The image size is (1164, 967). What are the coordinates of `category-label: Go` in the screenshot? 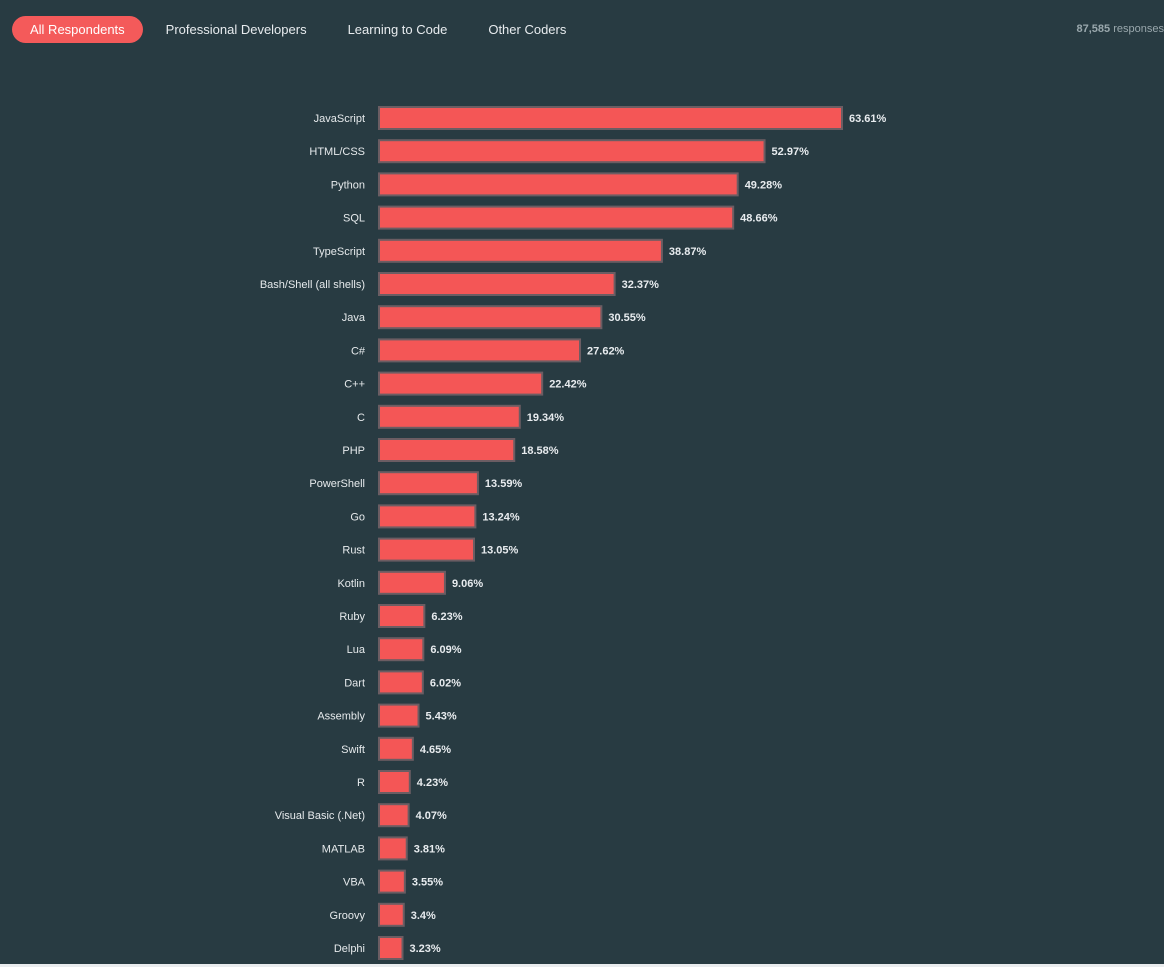 It's located at (357, 517).